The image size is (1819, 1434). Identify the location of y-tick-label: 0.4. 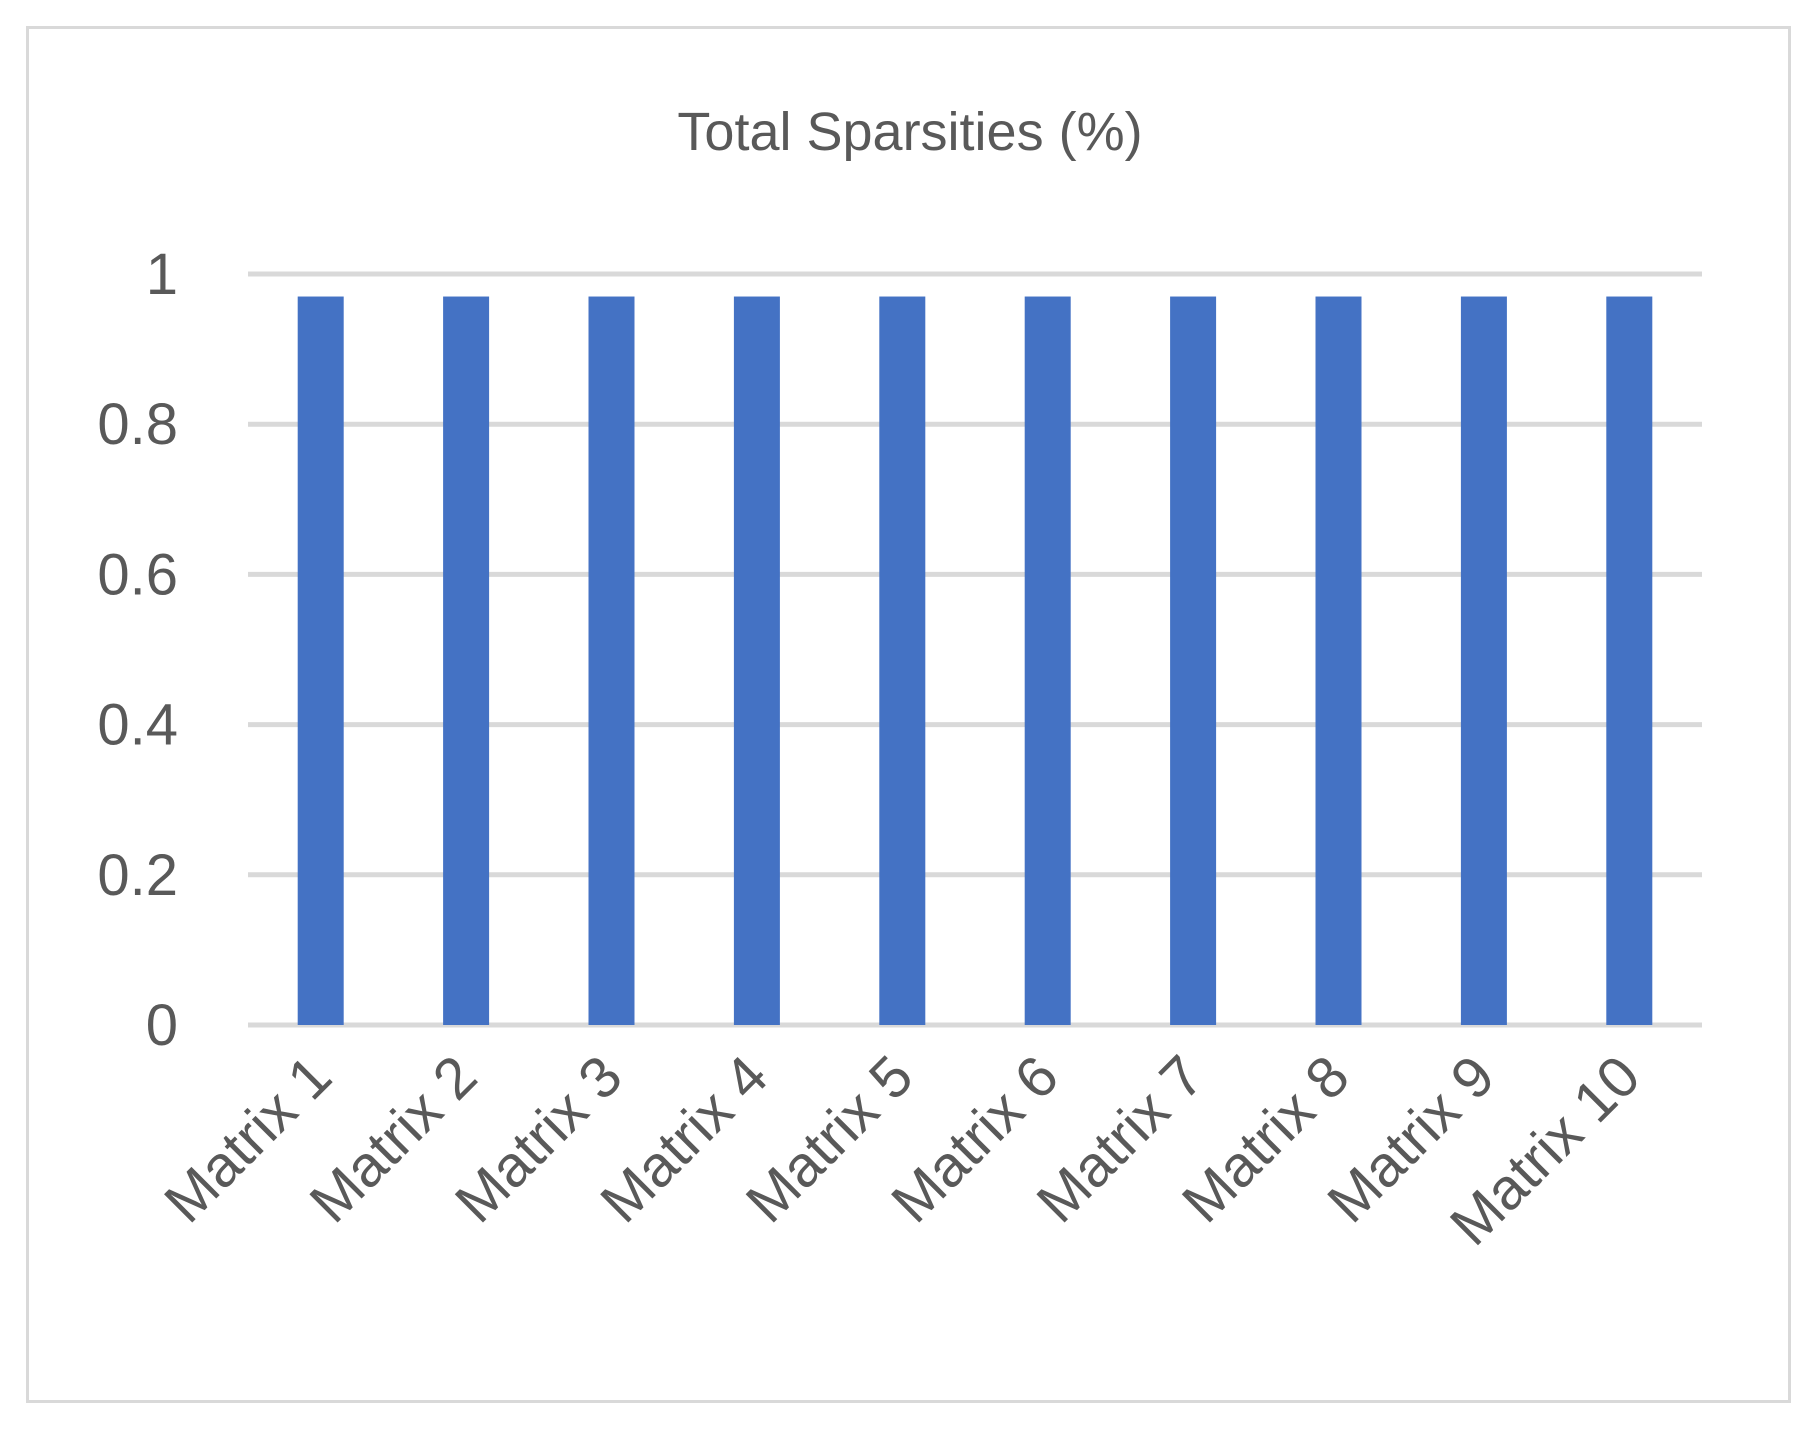
(137, 725).